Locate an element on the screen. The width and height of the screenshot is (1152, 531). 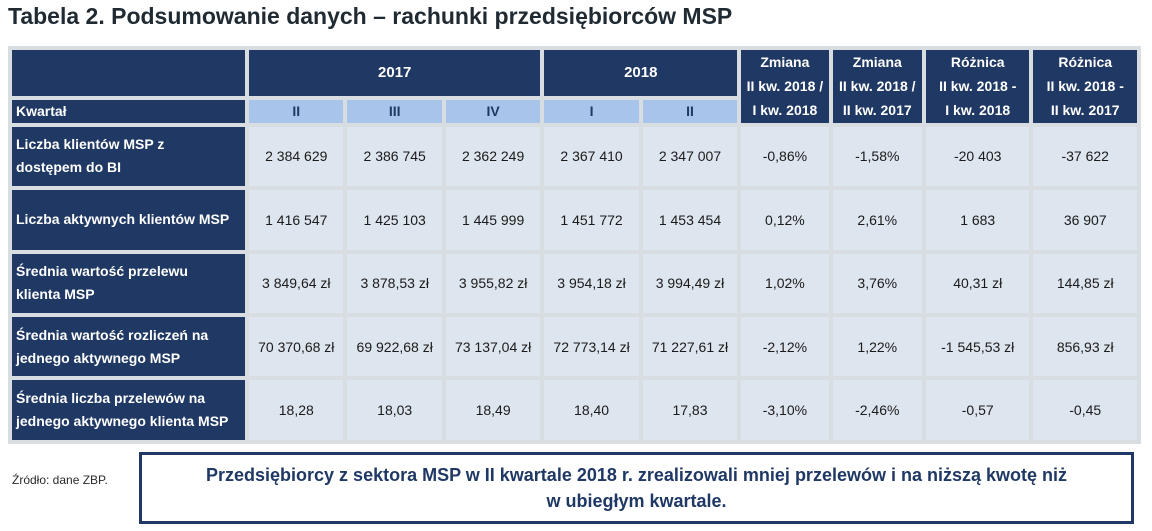
table-cell: 2 386 745 is located at coordinates (394, 156).